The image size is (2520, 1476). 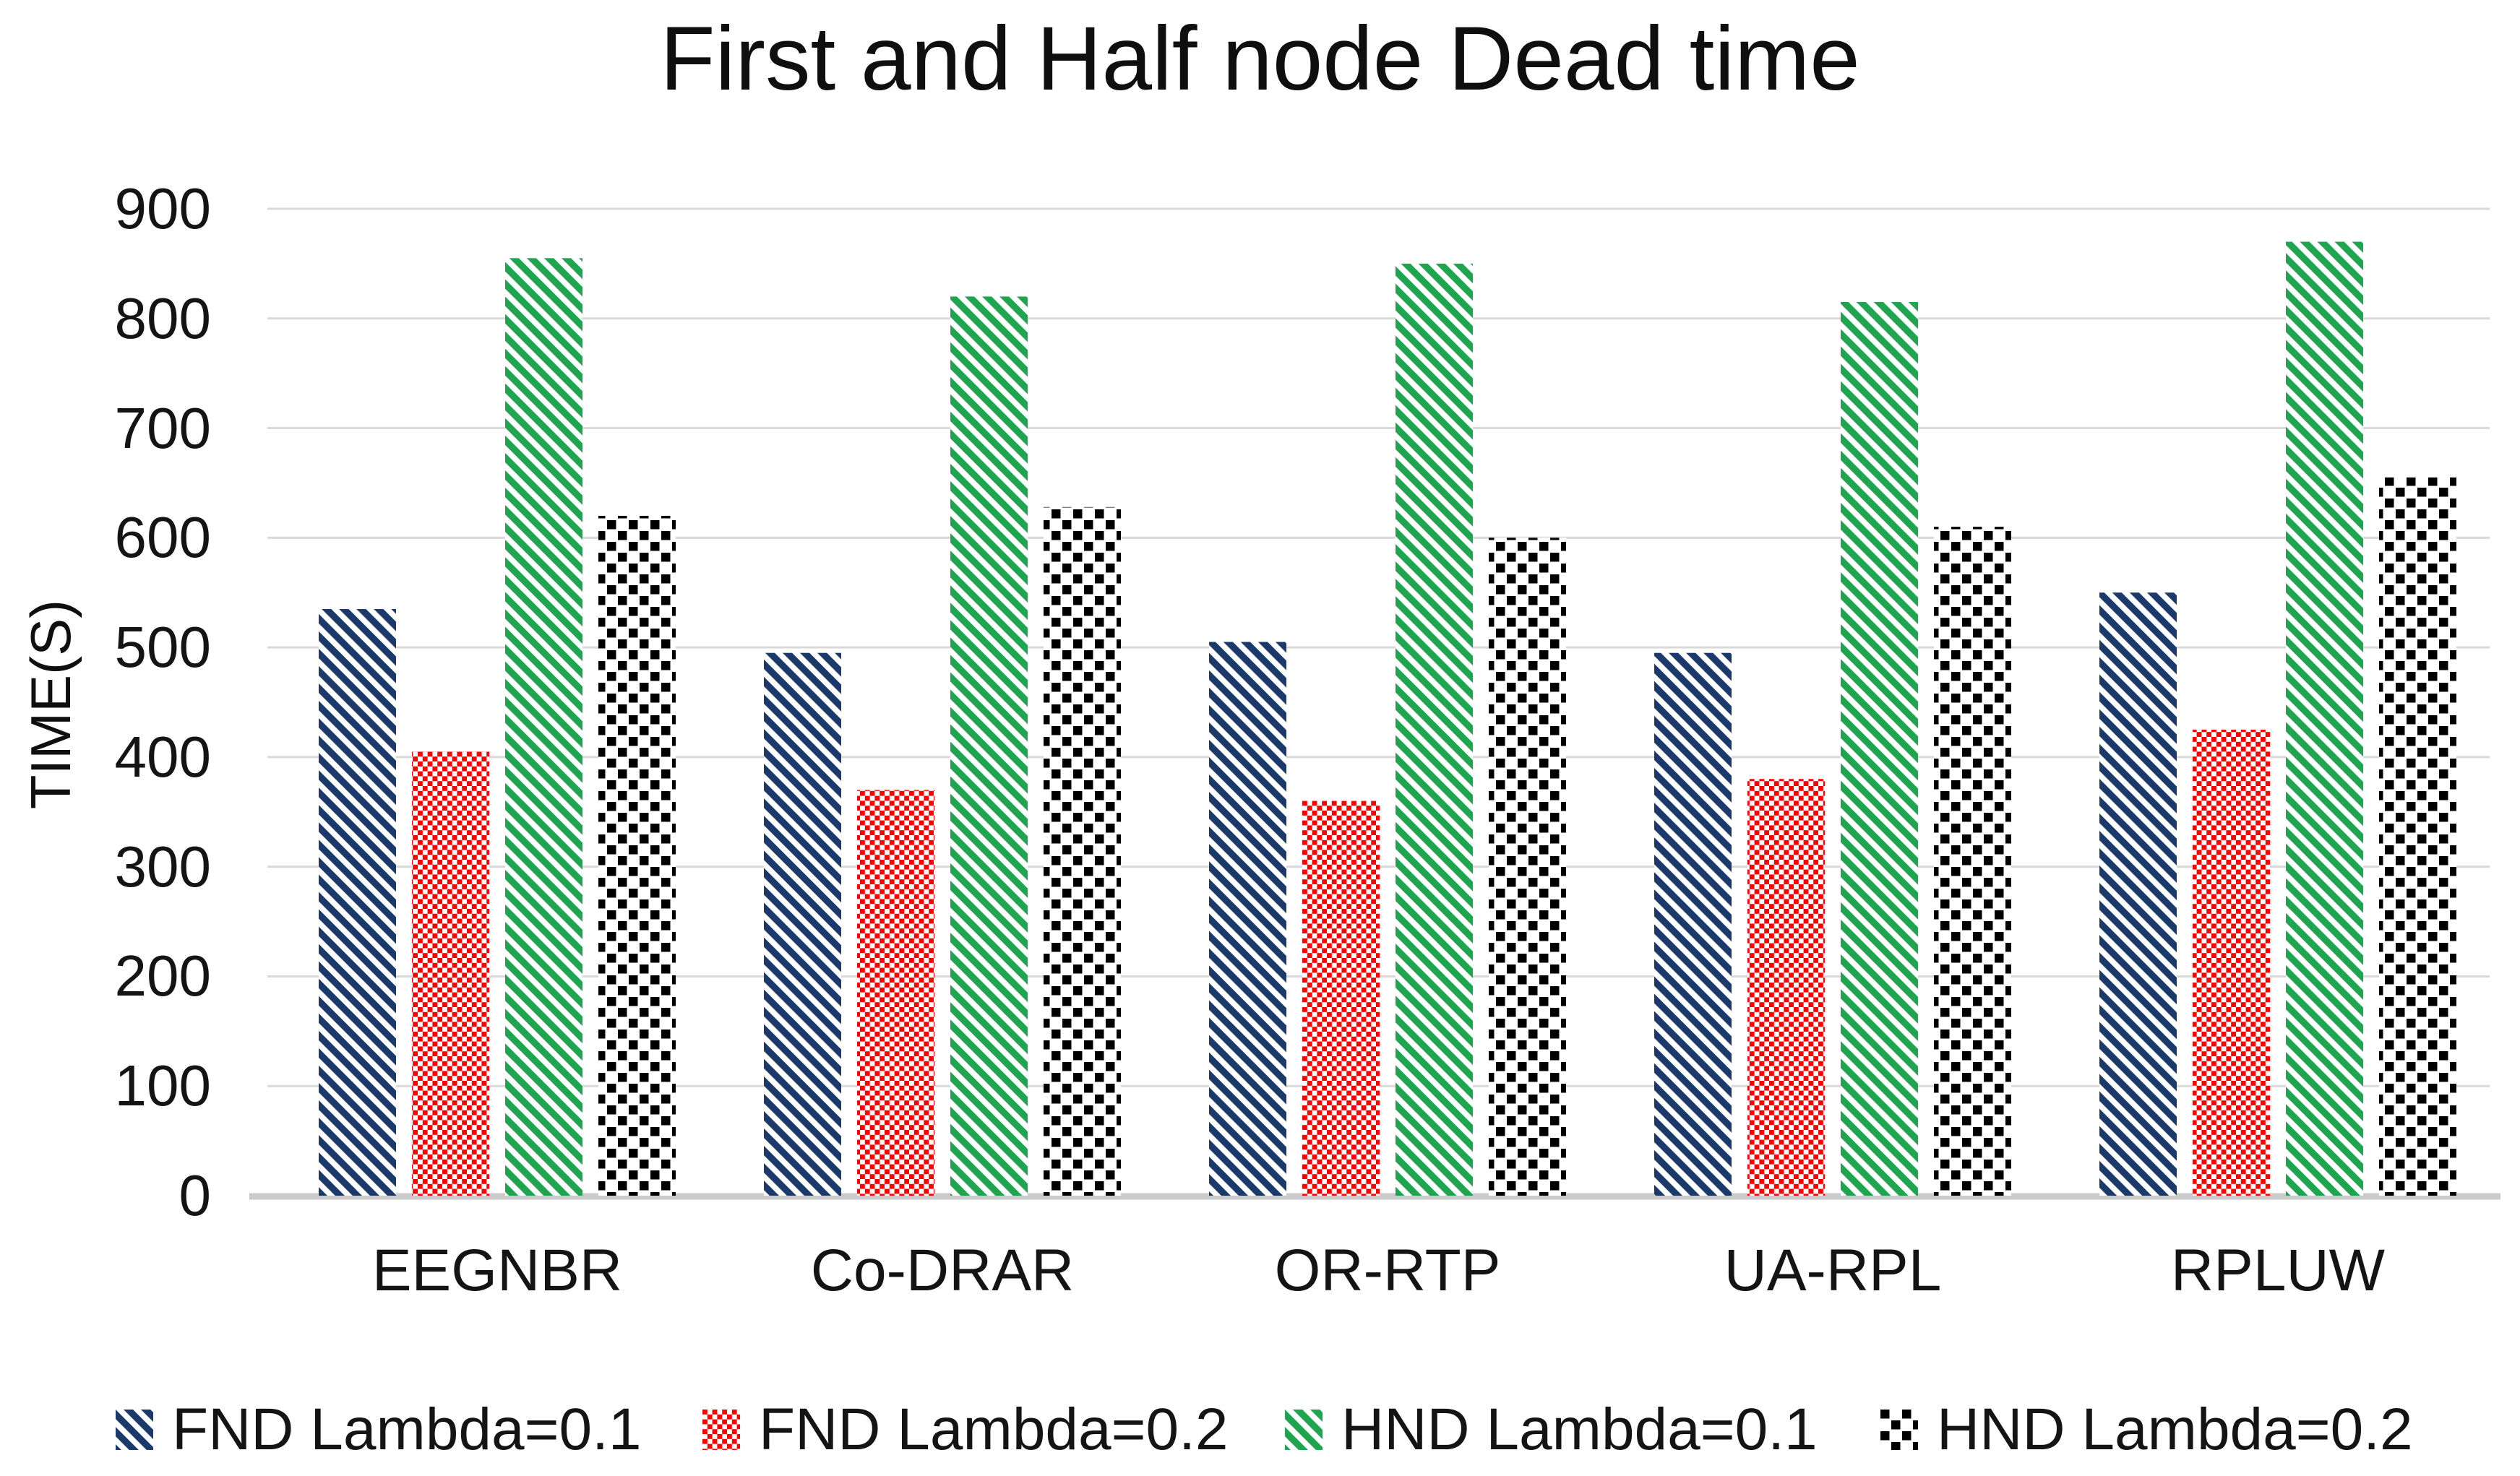 What do you see at coordinates (994, 1429) in the screenshot?
I see `legend-label: FND Lambda=0.2` at bounding box center [994, 1429].